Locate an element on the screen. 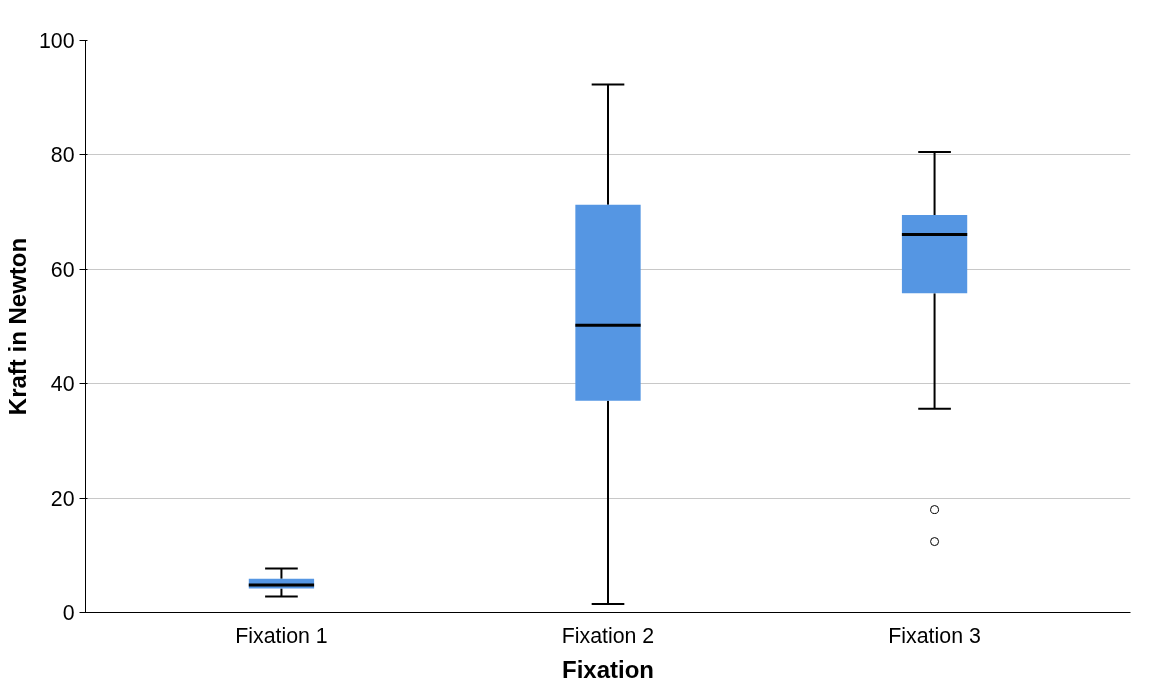  x-tick-label: Fixation 2 is located at coordinates (608, 635).